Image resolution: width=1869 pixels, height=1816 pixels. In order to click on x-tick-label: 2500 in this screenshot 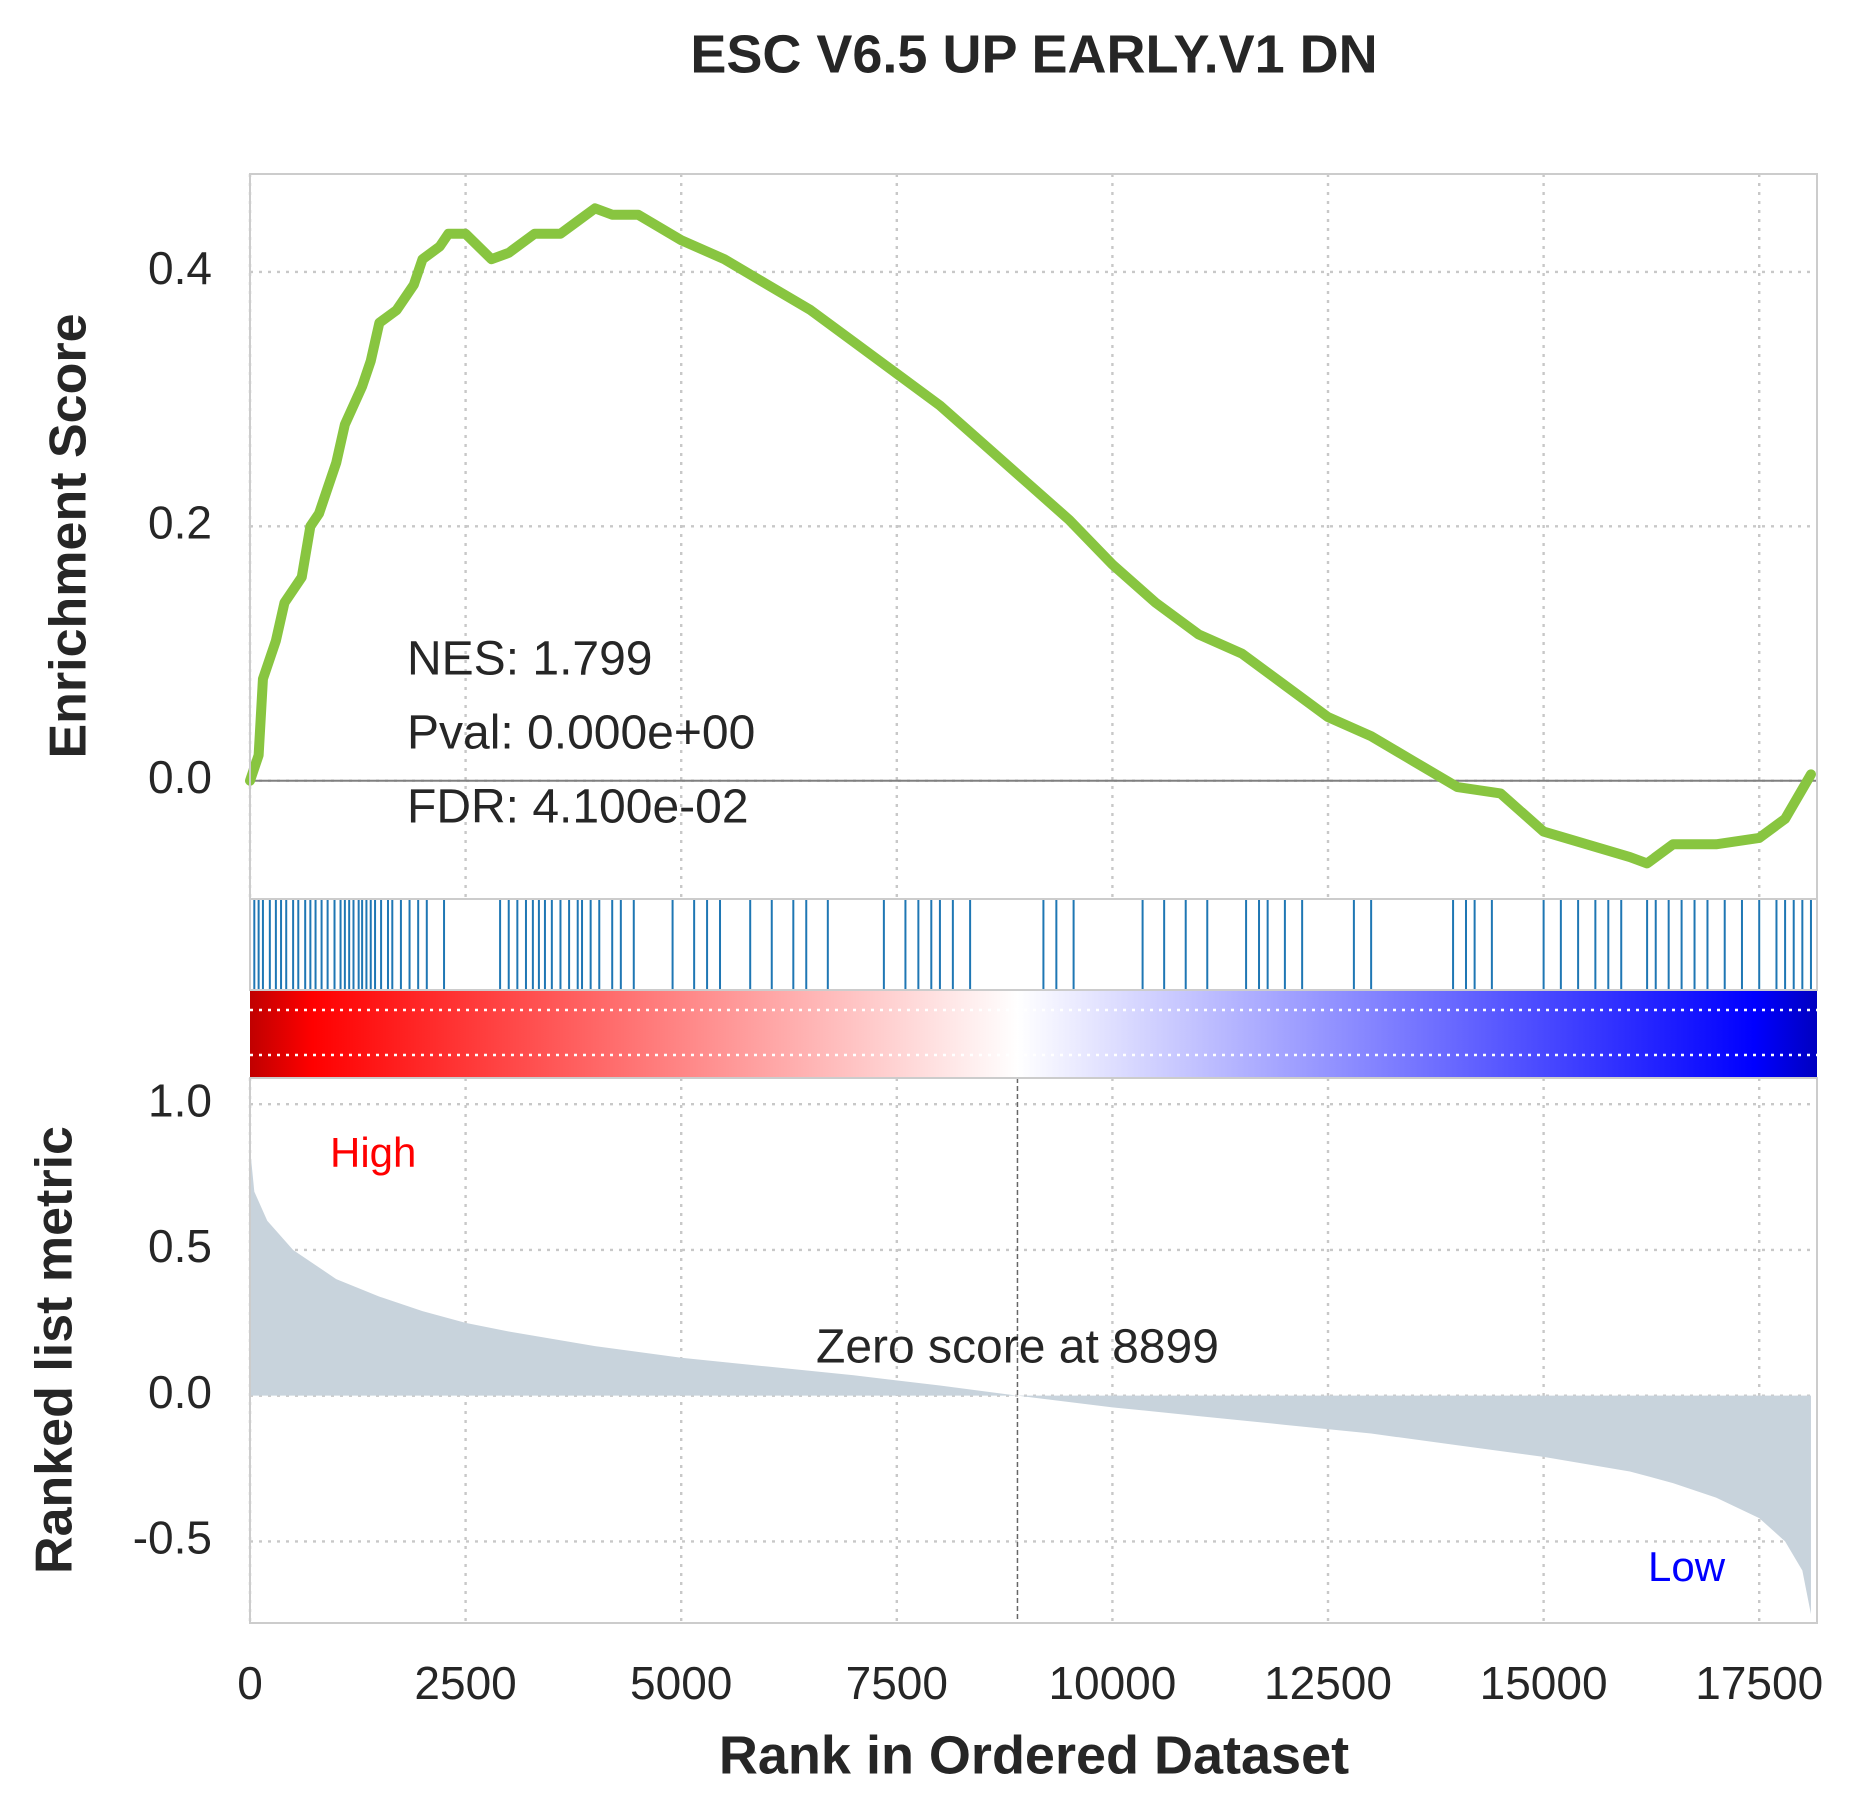, I will do `click(465, 1683)`.